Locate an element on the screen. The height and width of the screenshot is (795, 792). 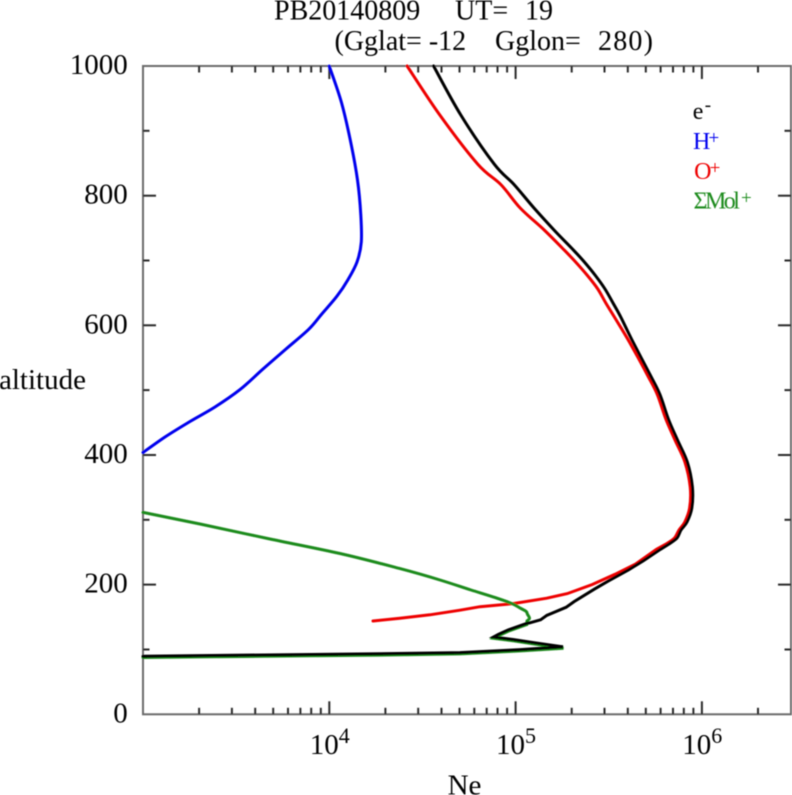
svg-text: UT= is located at coordinates (481, 13).